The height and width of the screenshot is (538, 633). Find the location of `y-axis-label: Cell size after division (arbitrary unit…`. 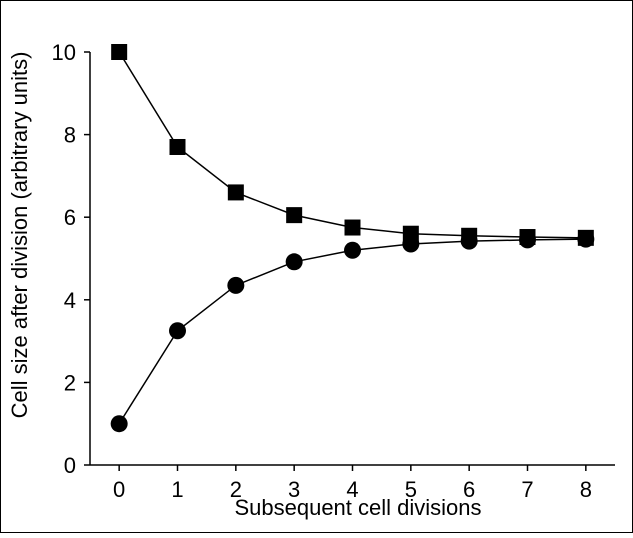

y-axis-label: Cell size after division (arbitrary unit… is located at coordinates (19, 235).